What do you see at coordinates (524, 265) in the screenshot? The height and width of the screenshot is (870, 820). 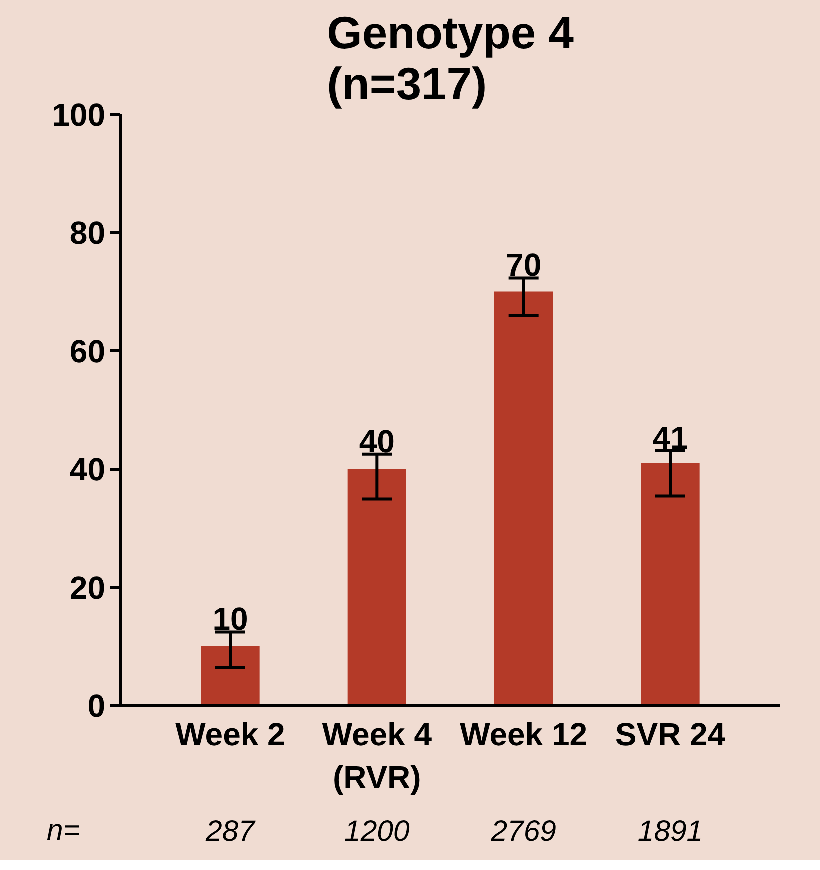 I see `data-label: 70` at bounding box center [524, 265].